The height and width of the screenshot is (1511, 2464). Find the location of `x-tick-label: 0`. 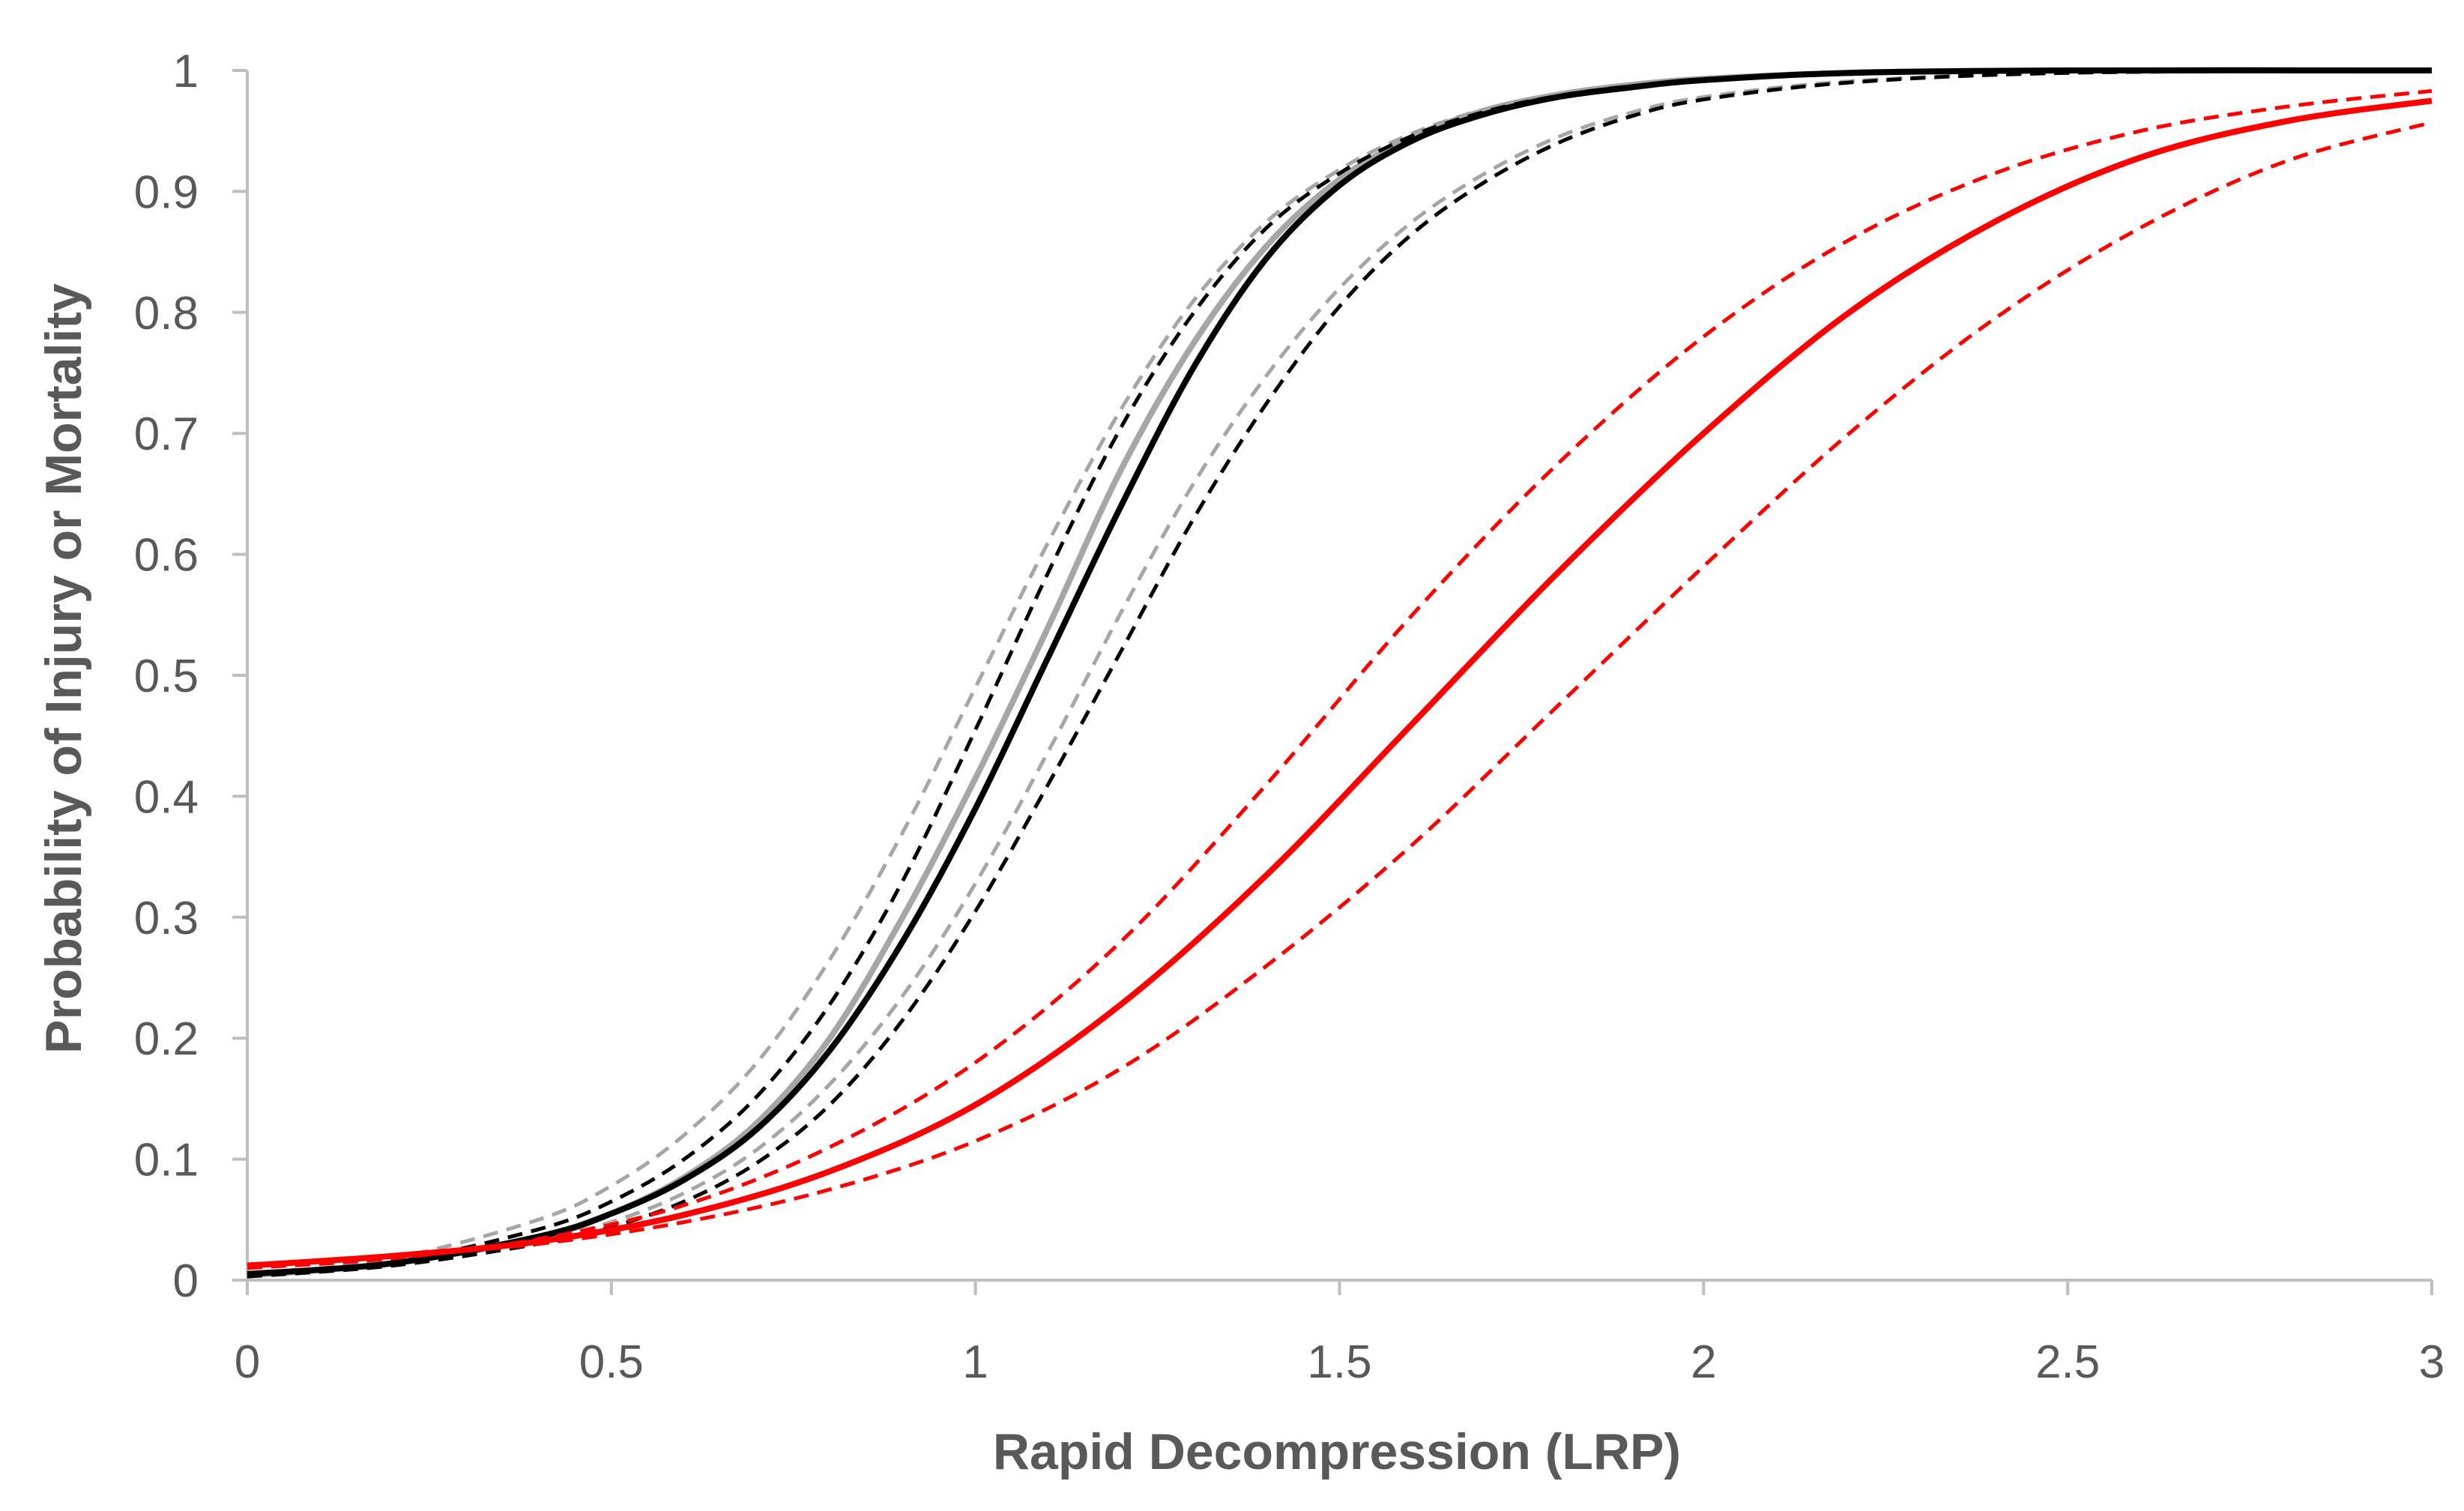

x-tick-label: 0 is located at coordinates (247, 1362).